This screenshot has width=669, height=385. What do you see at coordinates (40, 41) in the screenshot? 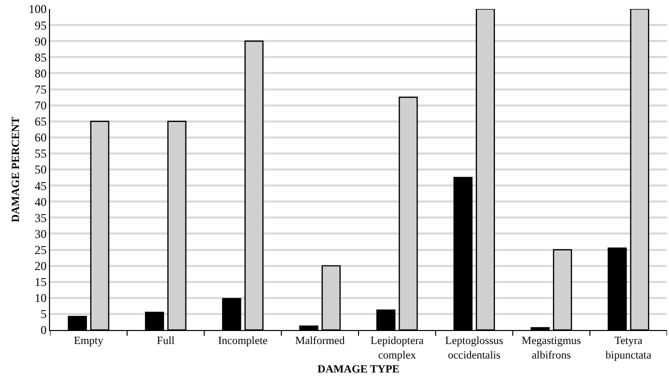
I see `y-tick-label: 90` at bounding box center [40, 41].